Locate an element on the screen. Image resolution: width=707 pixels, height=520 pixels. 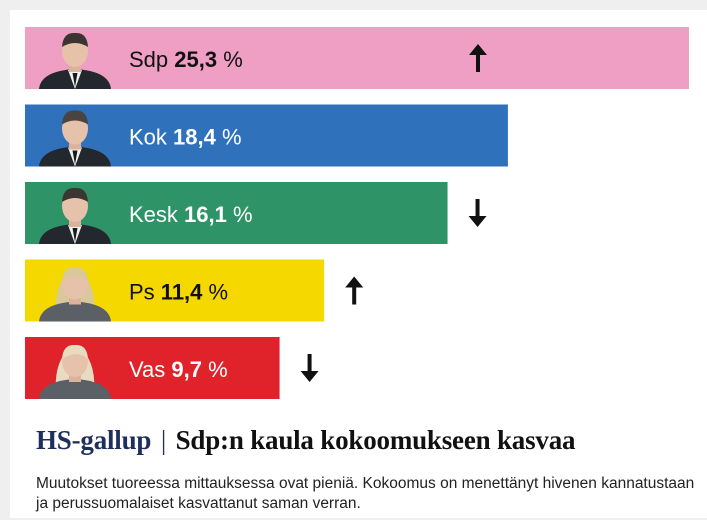
man-portrait-sdp-icon is located at coordinates (75, 60).